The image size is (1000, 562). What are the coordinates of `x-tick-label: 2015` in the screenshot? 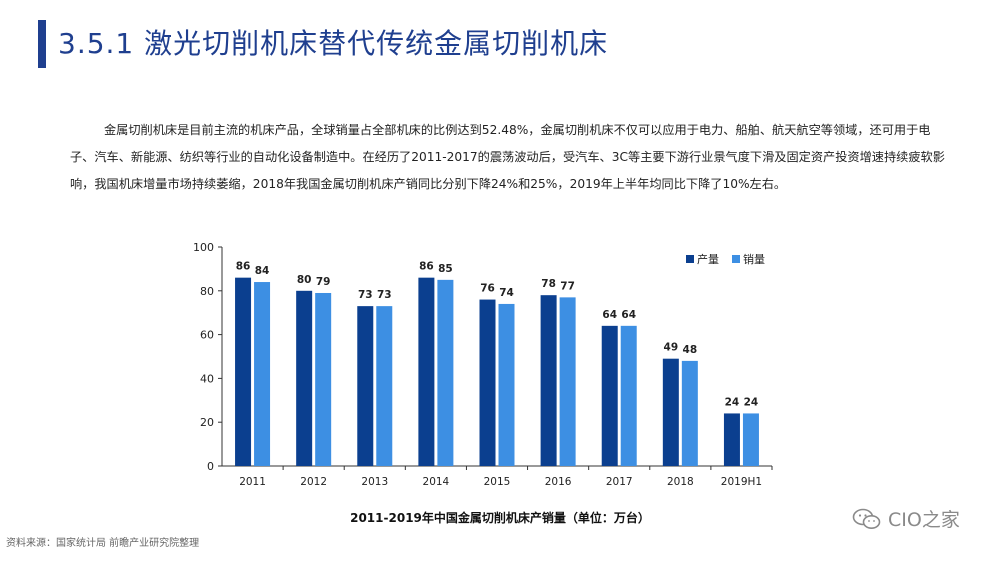 It's located at (497, 482).